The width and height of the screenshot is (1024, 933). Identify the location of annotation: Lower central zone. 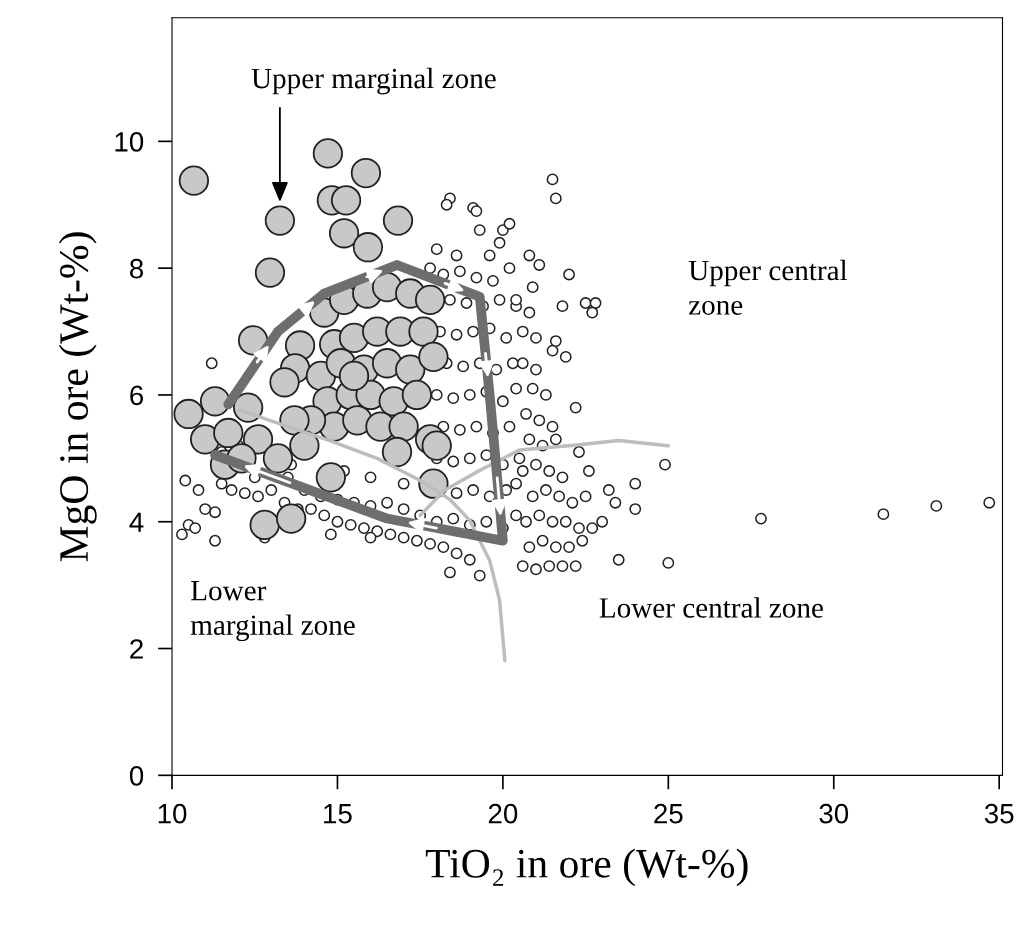
(711, 607).